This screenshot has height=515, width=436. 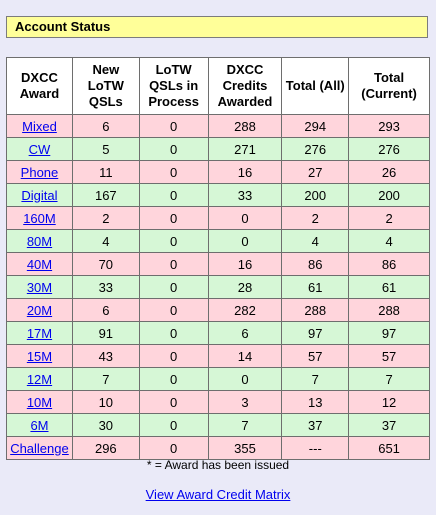 I want to click on award-cell: Mixed, so click(x=39, y=126).